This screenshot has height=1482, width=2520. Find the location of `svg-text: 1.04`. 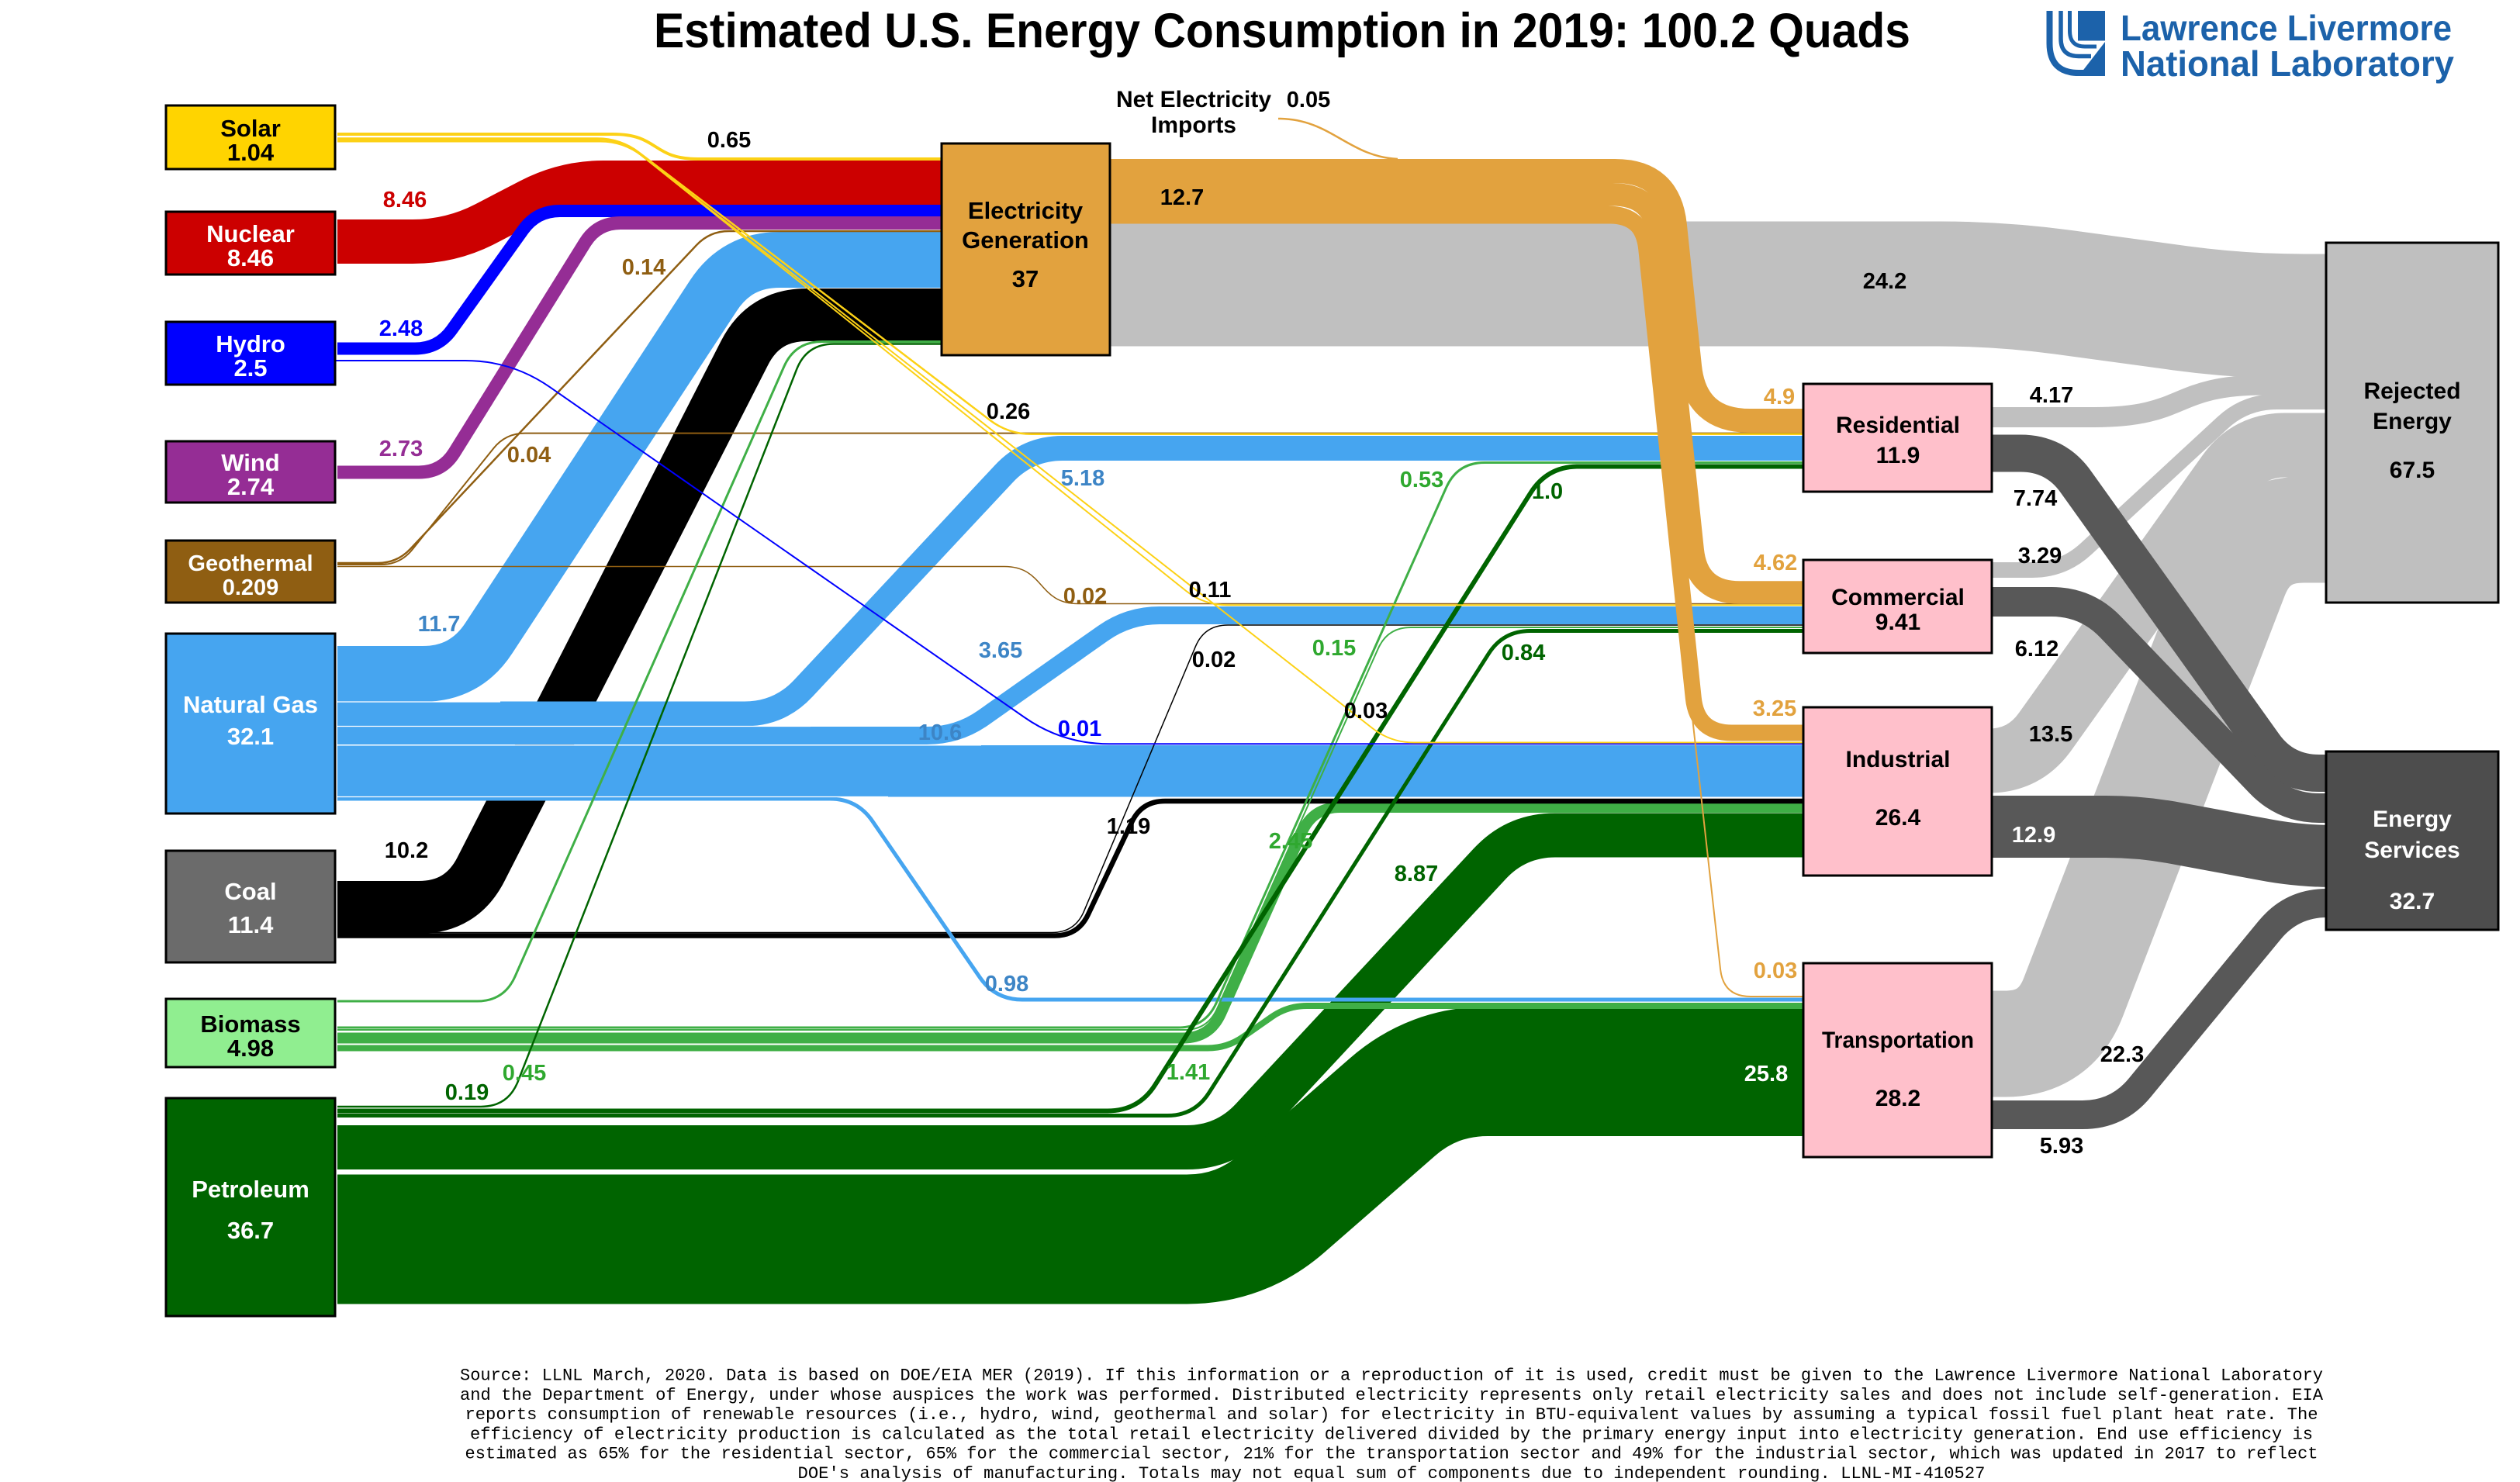

svg-text: 1.04 is located at coordinates (251, 152).